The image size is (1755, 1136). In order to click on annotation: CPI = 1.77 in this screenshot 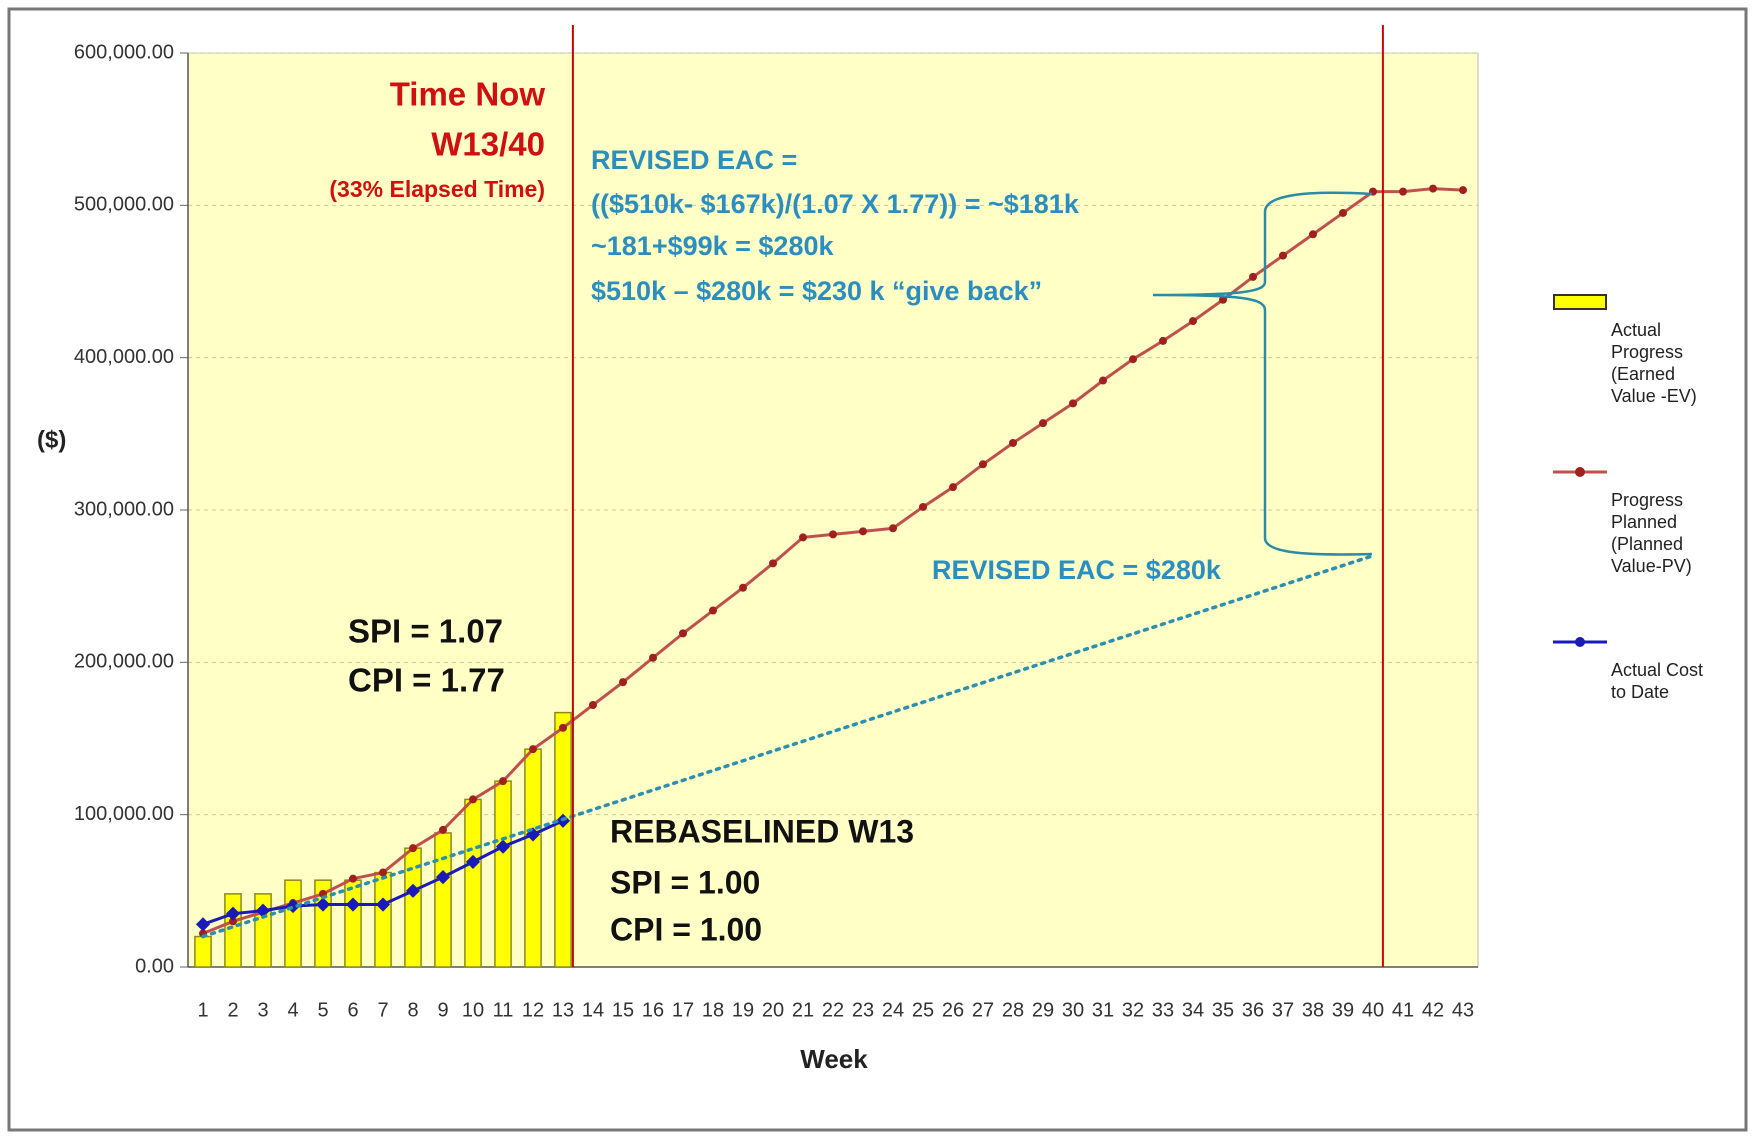, I will do `click(426, 680)`.